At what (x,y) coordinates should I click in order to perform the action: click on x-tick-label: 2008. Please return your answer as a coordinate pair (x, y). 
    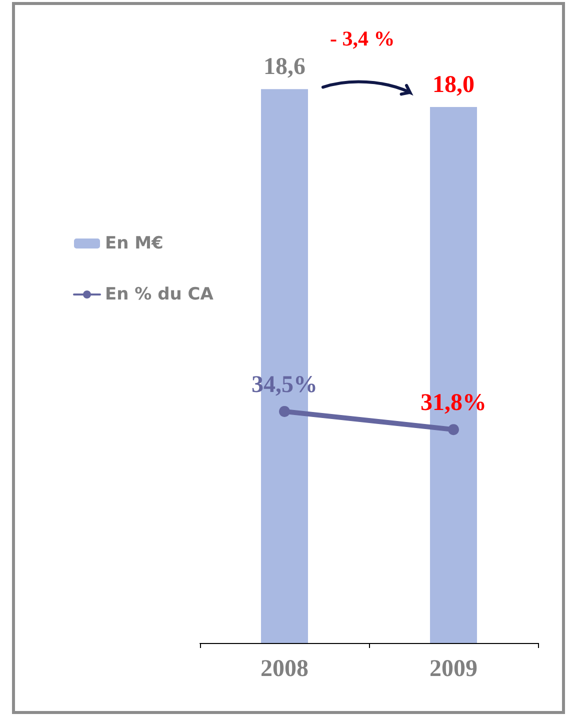
    Looking at the image, I should click on (284, 669).